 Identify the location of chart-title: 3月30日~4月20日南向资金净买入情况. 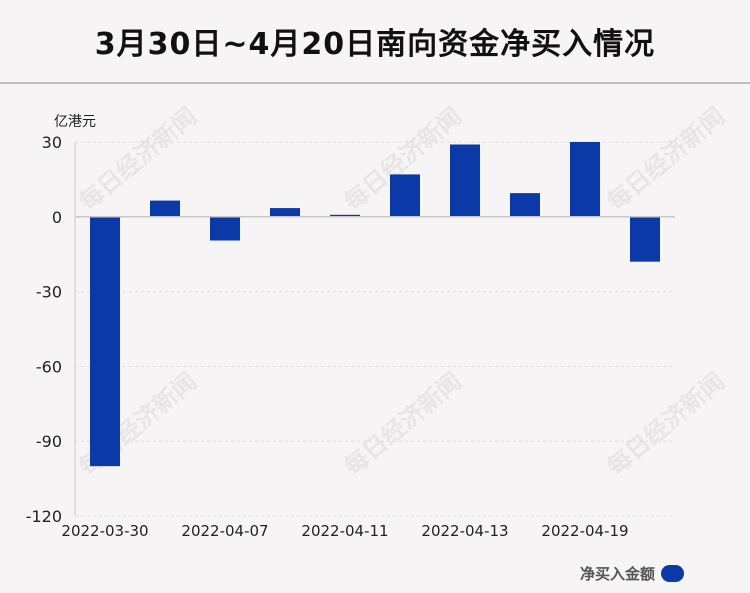
(375, 44).